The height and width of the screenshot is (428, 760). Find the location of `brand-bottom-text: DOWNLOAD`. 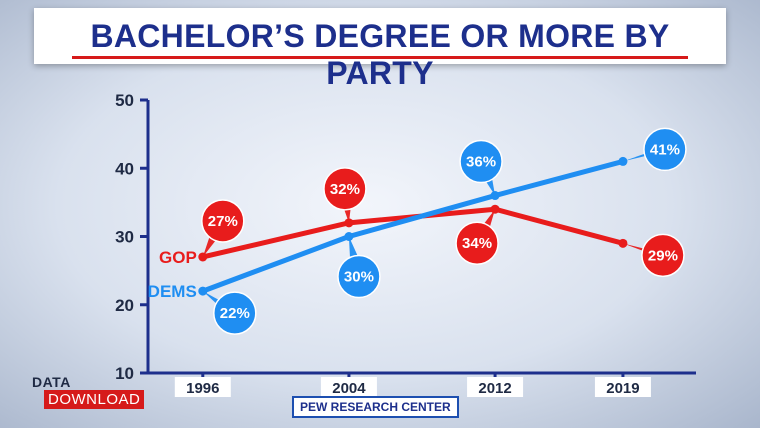

brand-bottom-text: DOWNLOAD is located at coordinates (94, 399).